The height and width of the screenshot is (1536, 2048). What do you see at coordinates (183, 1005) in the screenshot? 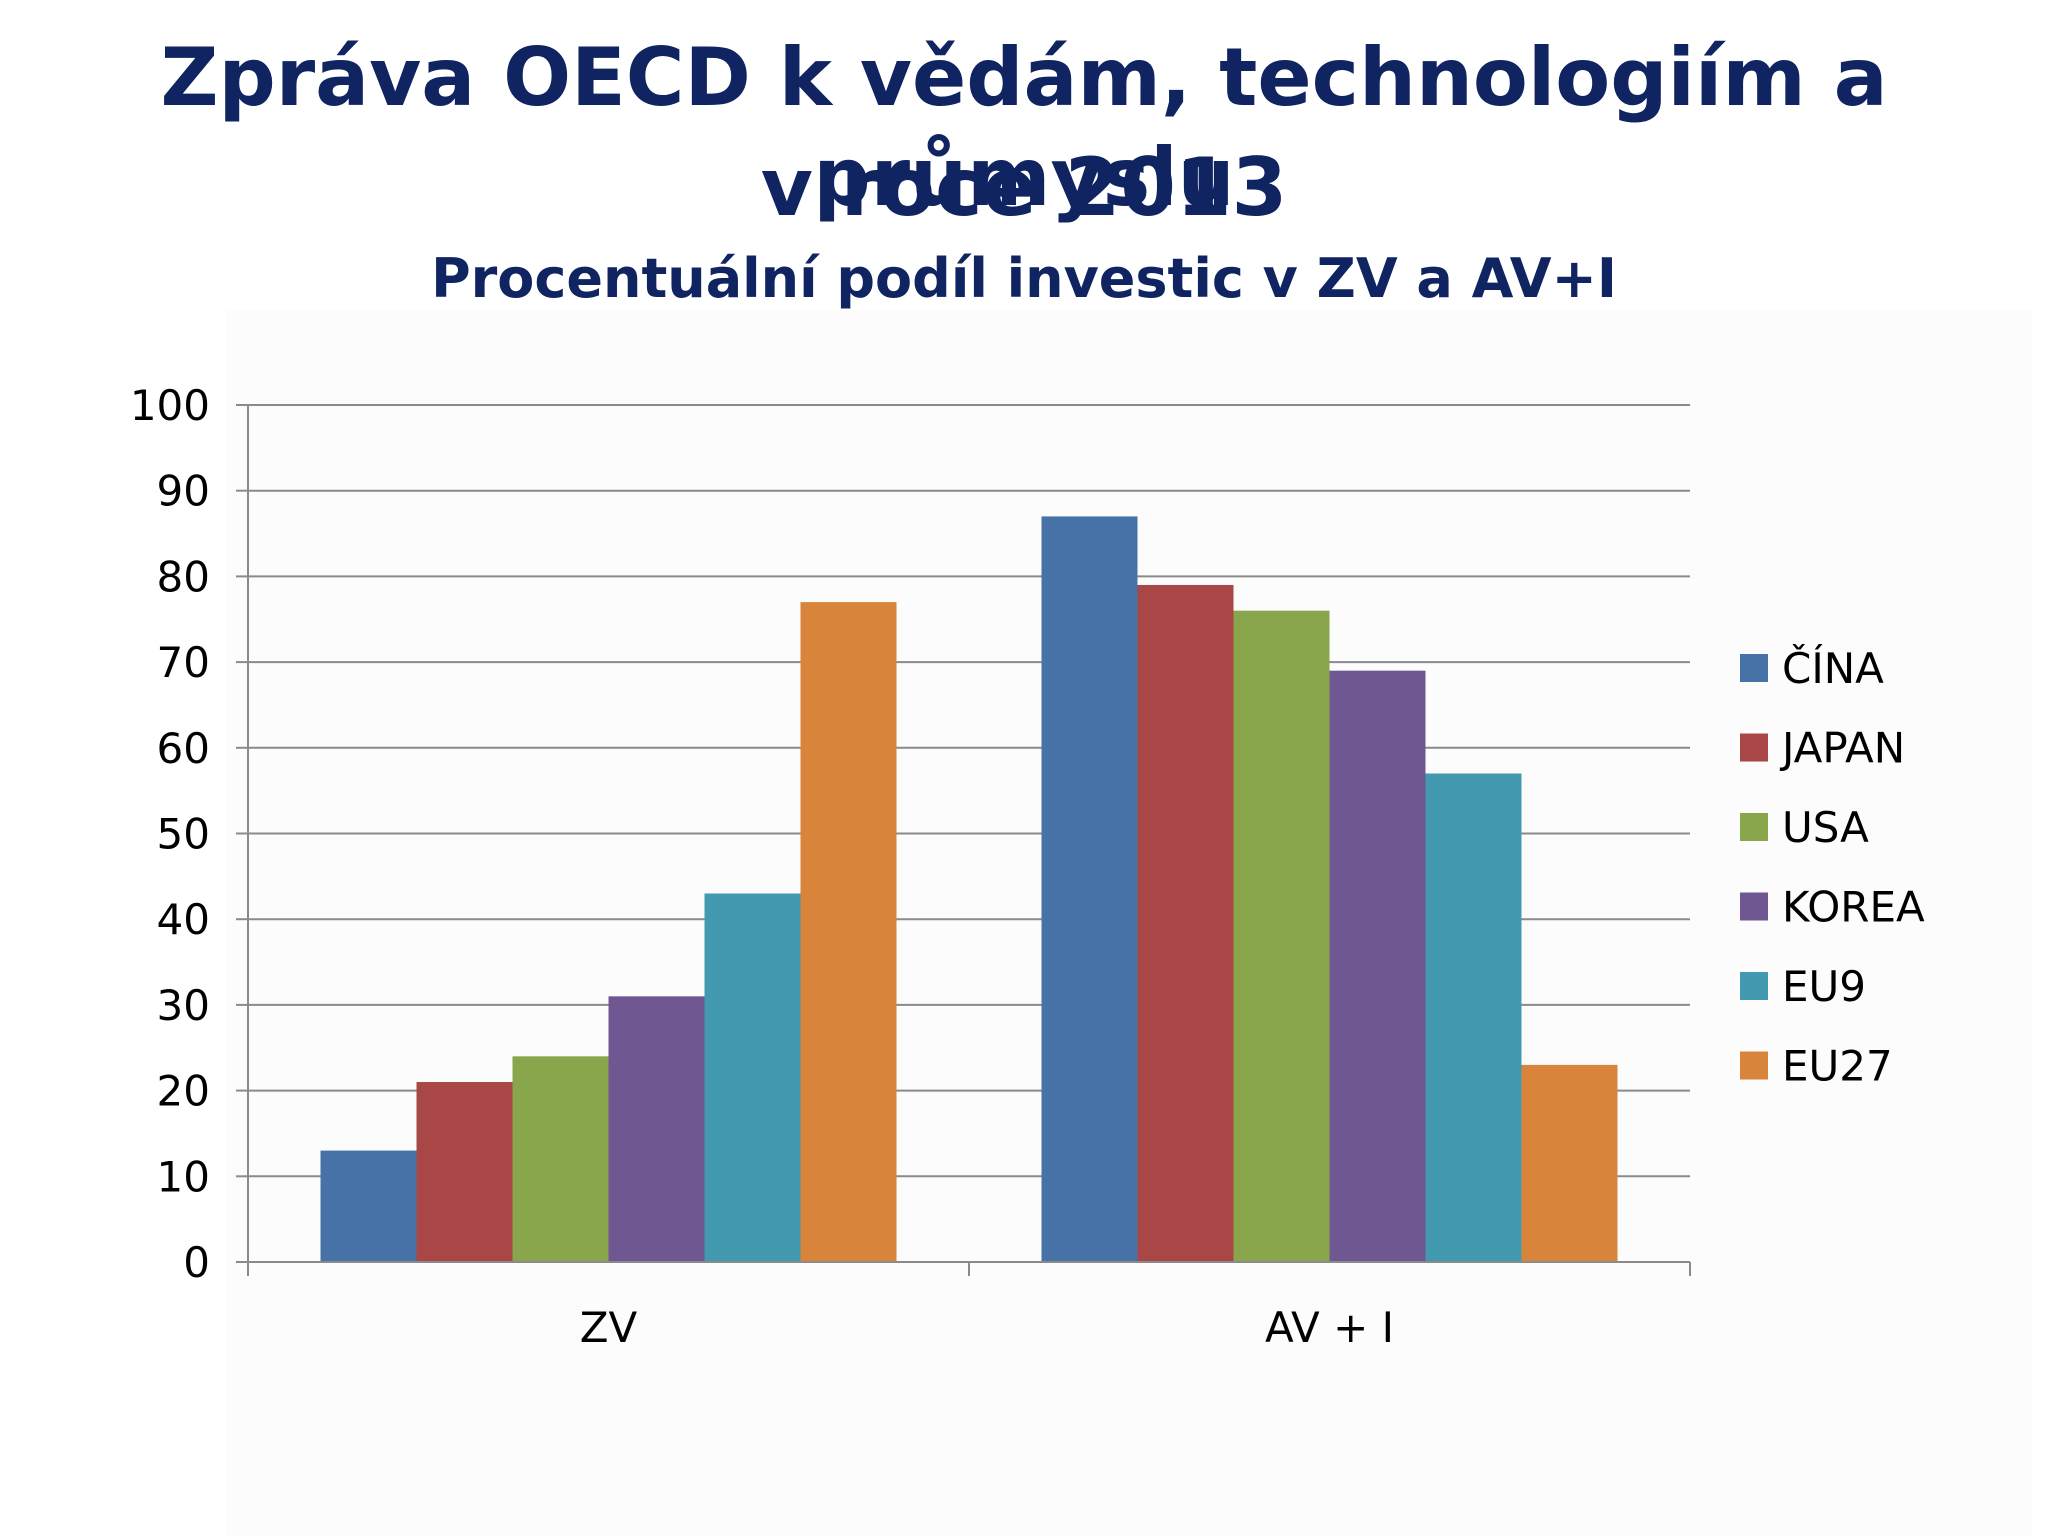
I see `y-tick-label: 30` at bounding box center [183, 1005].